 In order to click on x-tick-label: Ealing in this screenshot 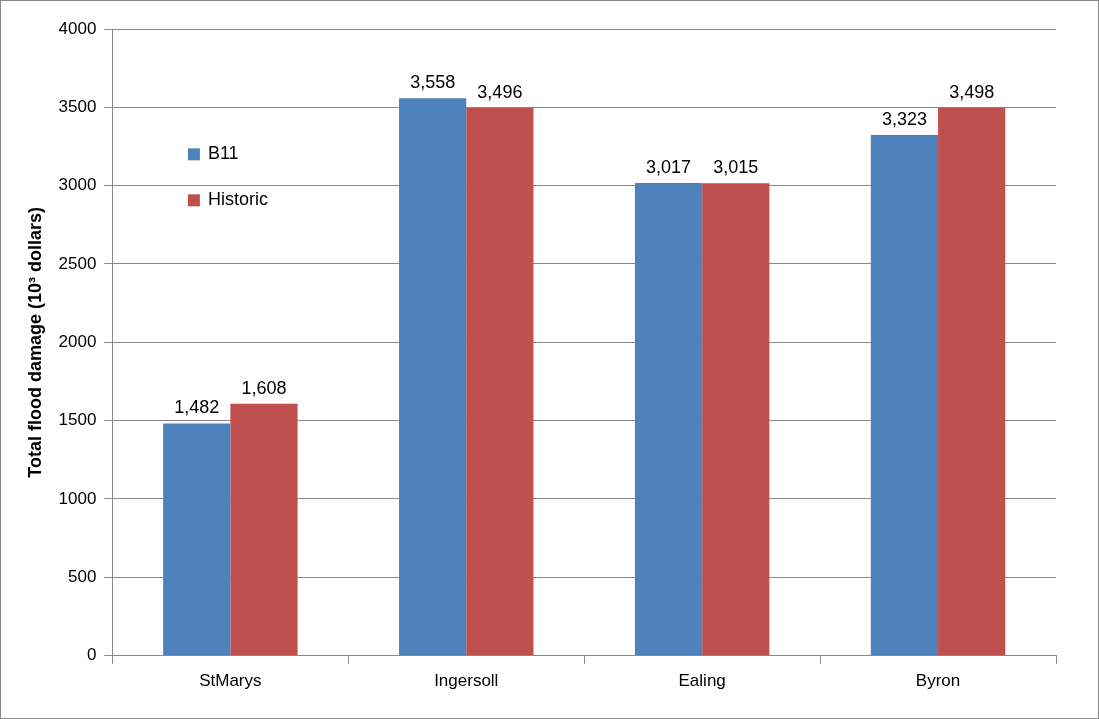, I will do `click(702, 681)`.